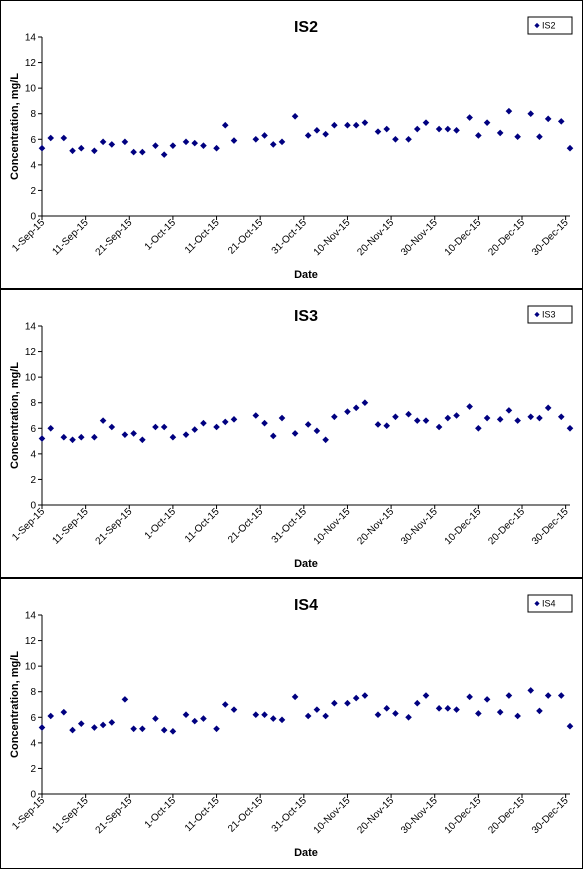  I want to click on legend: IS2, so click(550, 25).